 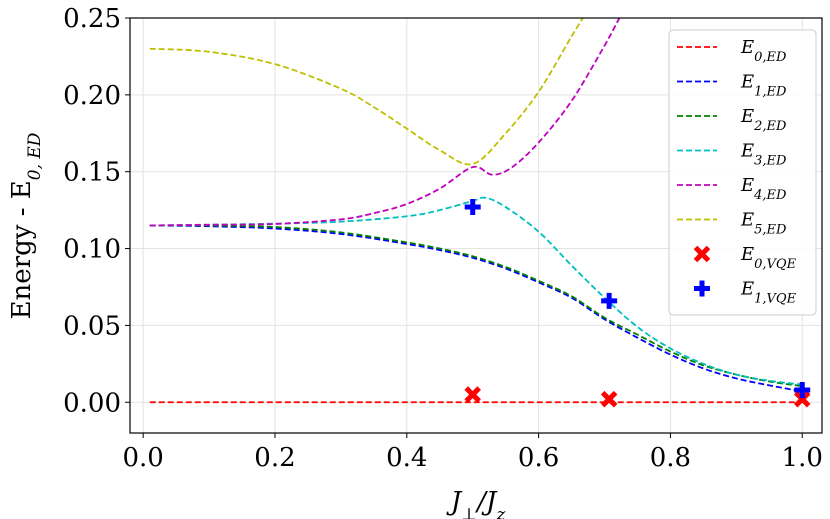 I want to click on y-tick-label: 0.25, so click(x=92, y=19).